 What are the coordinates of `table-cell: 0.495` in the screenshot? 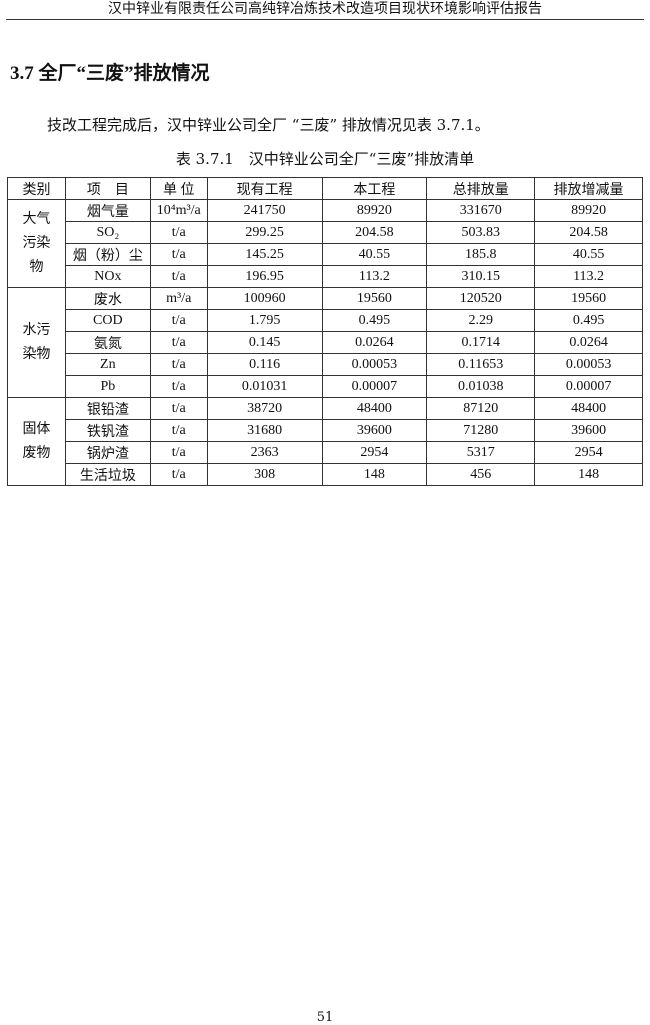 It's located at (588, 320).